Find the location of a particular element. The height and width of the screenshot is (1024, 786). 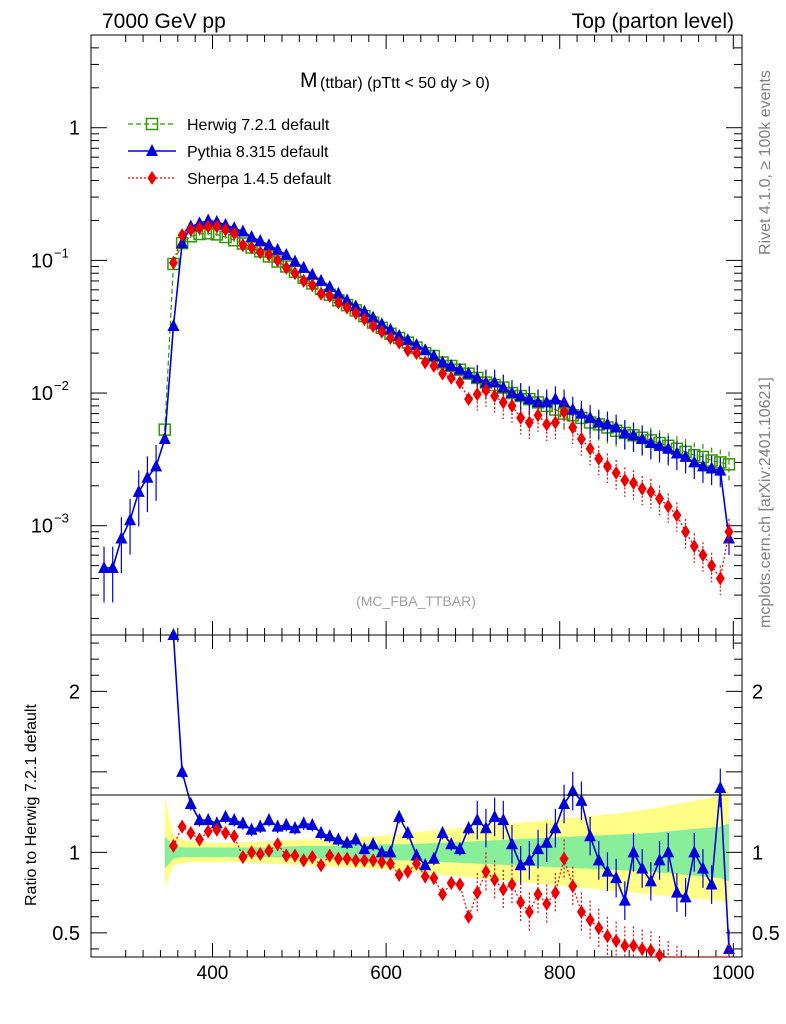

x-tick-label: 600 is located at coordinates (386, 973).